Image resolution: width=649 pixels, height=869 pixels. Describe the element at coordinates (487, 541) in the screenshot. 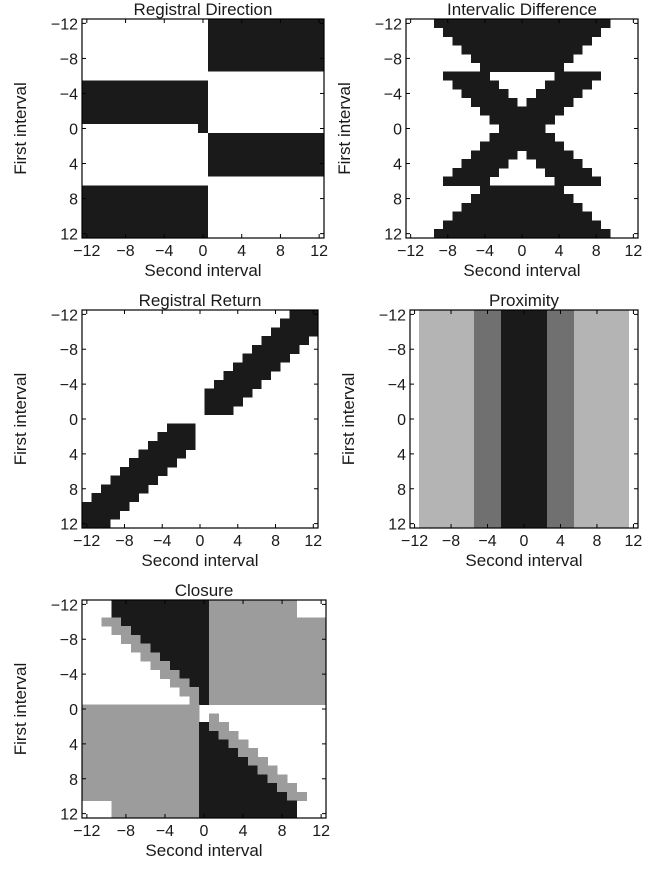

I see `x-tick-label: −4` at that location.